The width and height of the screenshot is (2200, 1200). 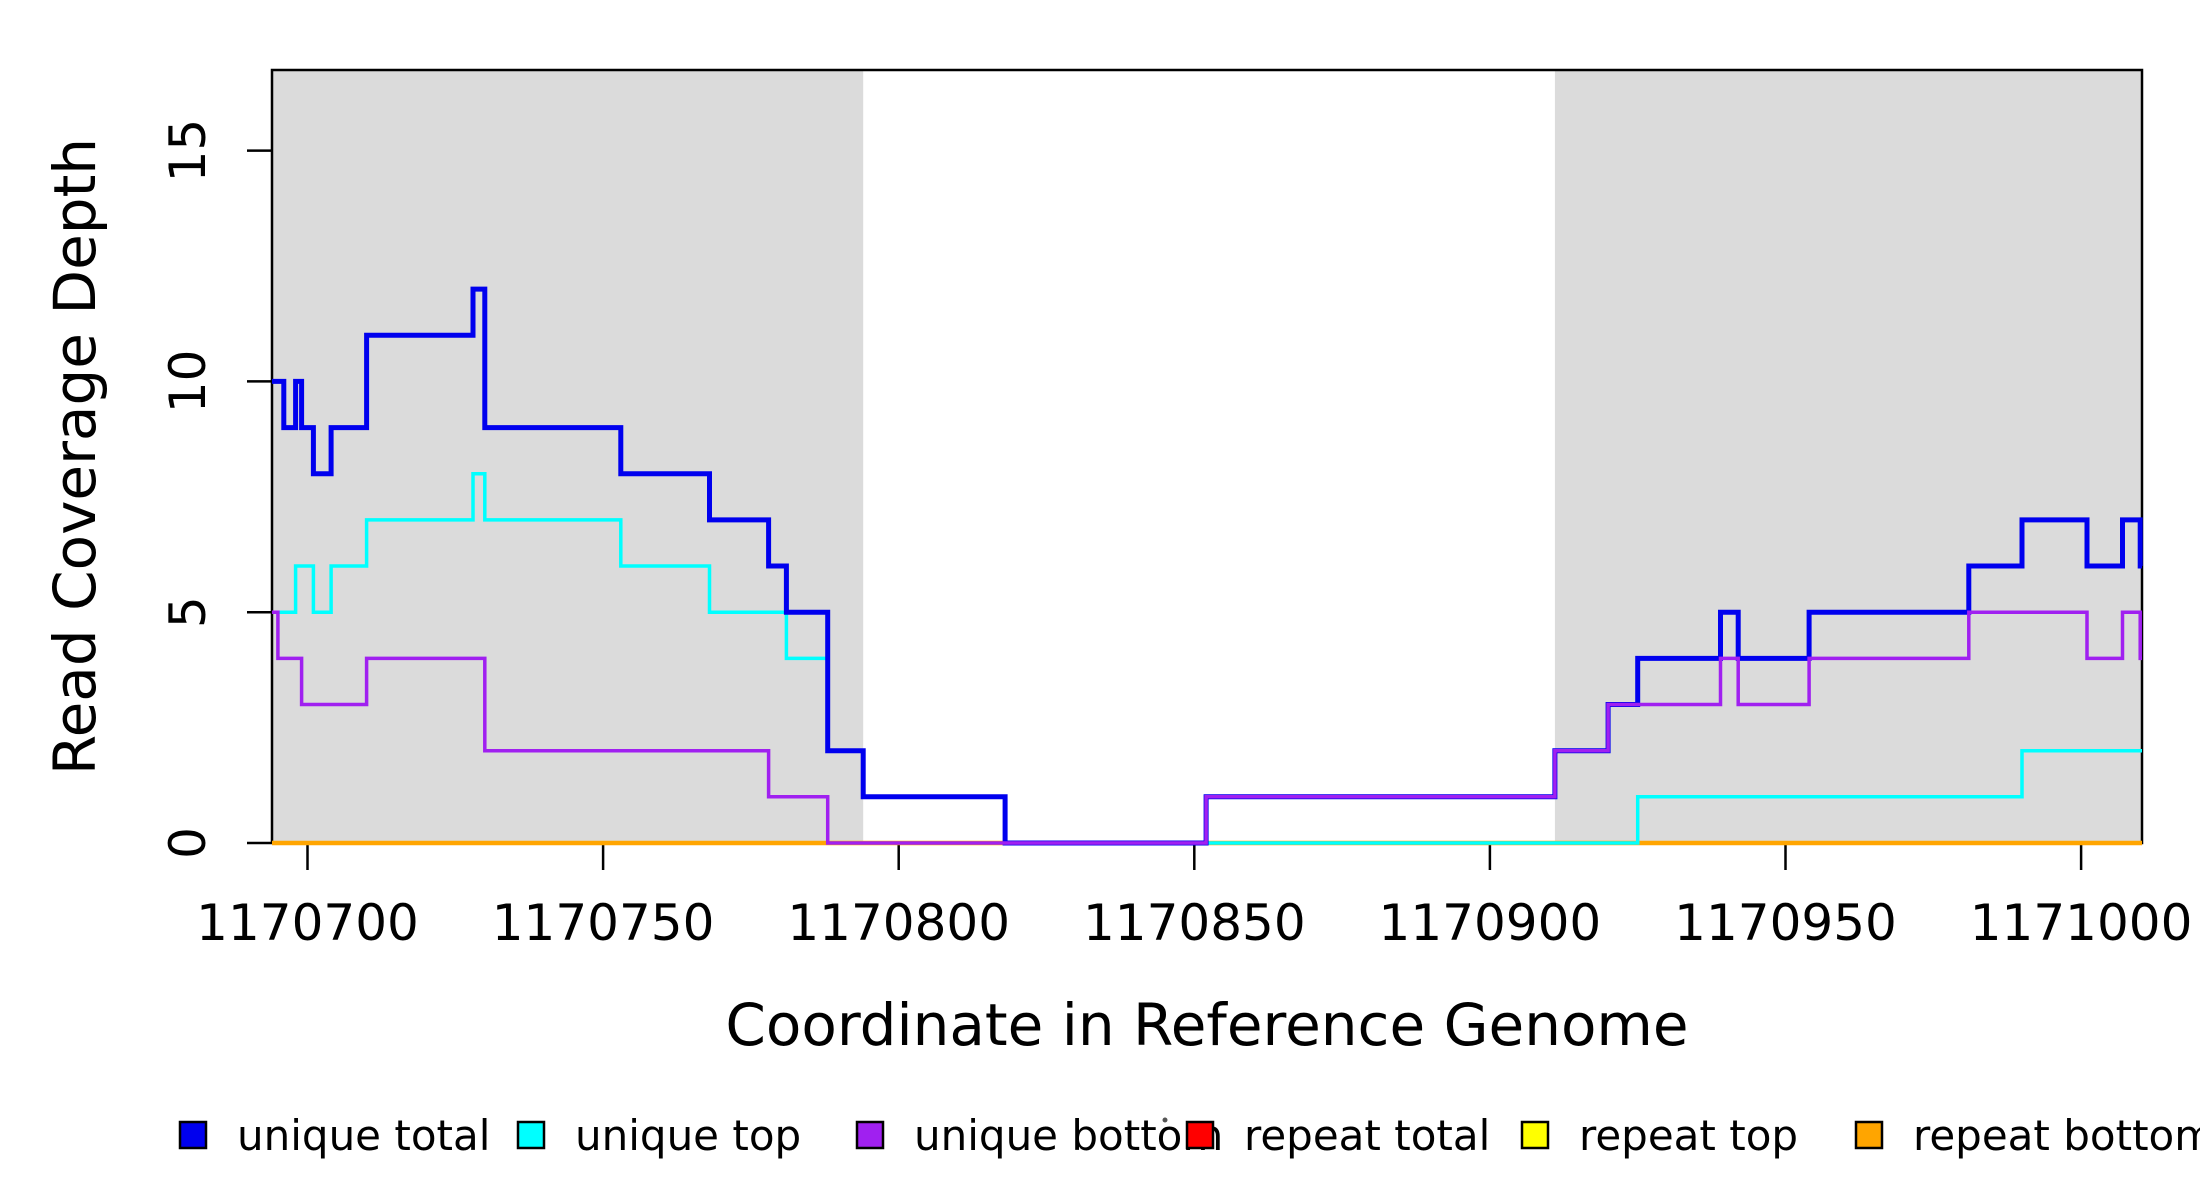 I want to click on y-axis-title: Read Coverage Depth, so click(x=75, y=456).